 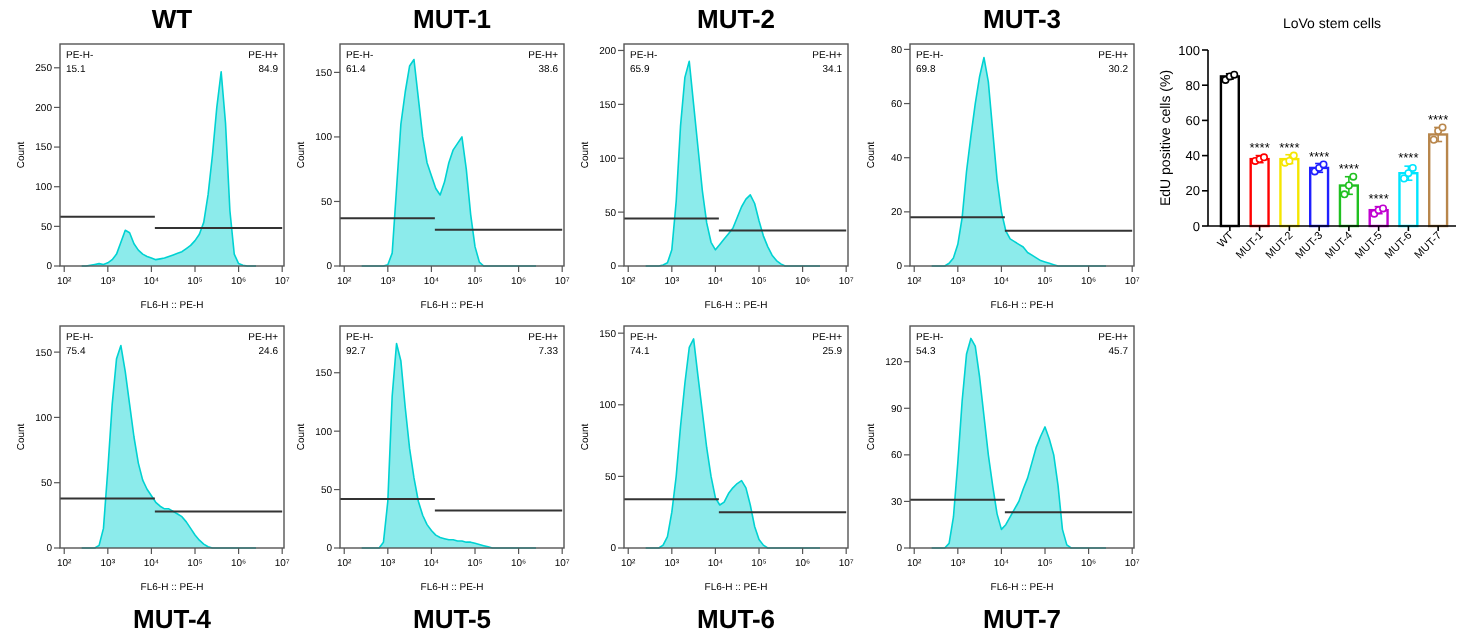 What do you see at coordinates (1022, 19) in the screenshot?
I see `chart-title: MUT-3` at bounding box center [1022, 19].